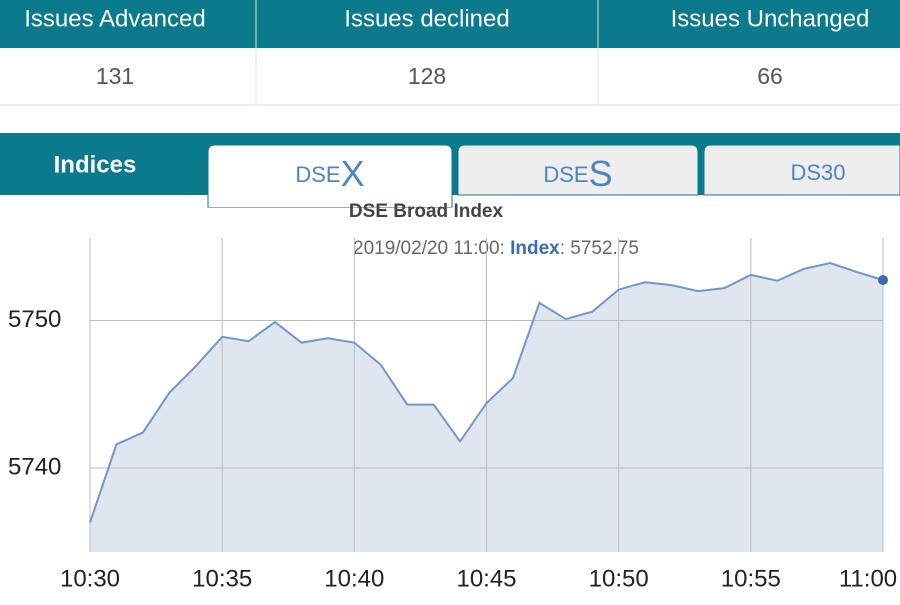 This screenshot has height=605, width=900. What do you see at coordinates (95, 164) in the screenshot?
I see `tab-label: Indices` at bounding box center [95, 164].